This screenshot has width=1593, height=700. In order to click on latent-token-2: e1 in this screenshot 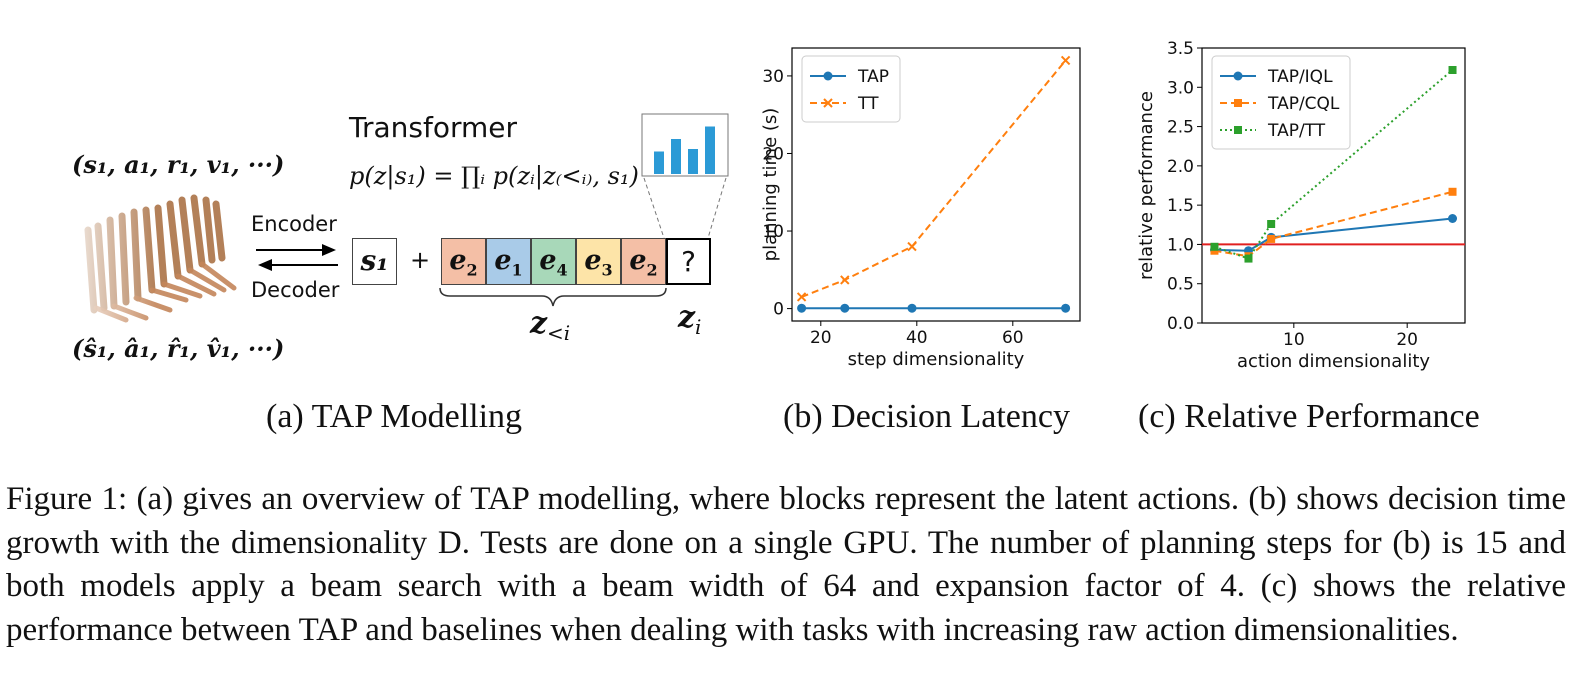, I will do `click(508, 261)`.